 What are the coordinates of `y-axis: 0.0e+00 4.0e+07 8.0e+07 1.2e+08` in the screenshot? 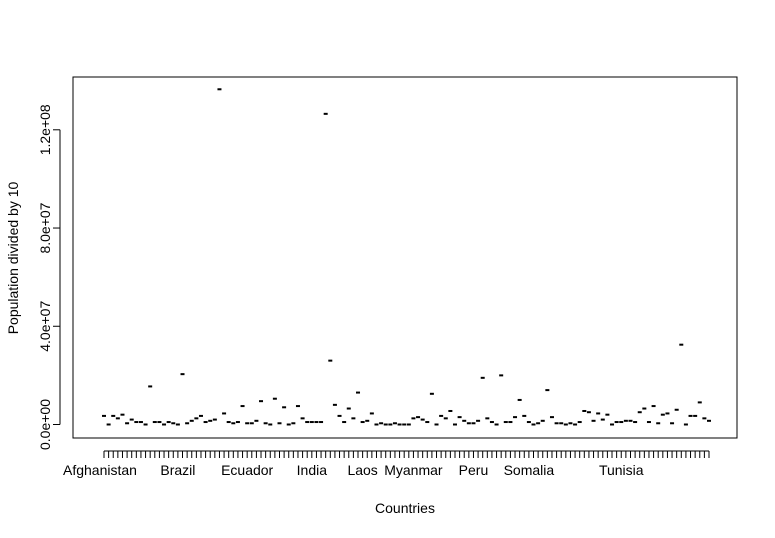 It's located at (49, 277).